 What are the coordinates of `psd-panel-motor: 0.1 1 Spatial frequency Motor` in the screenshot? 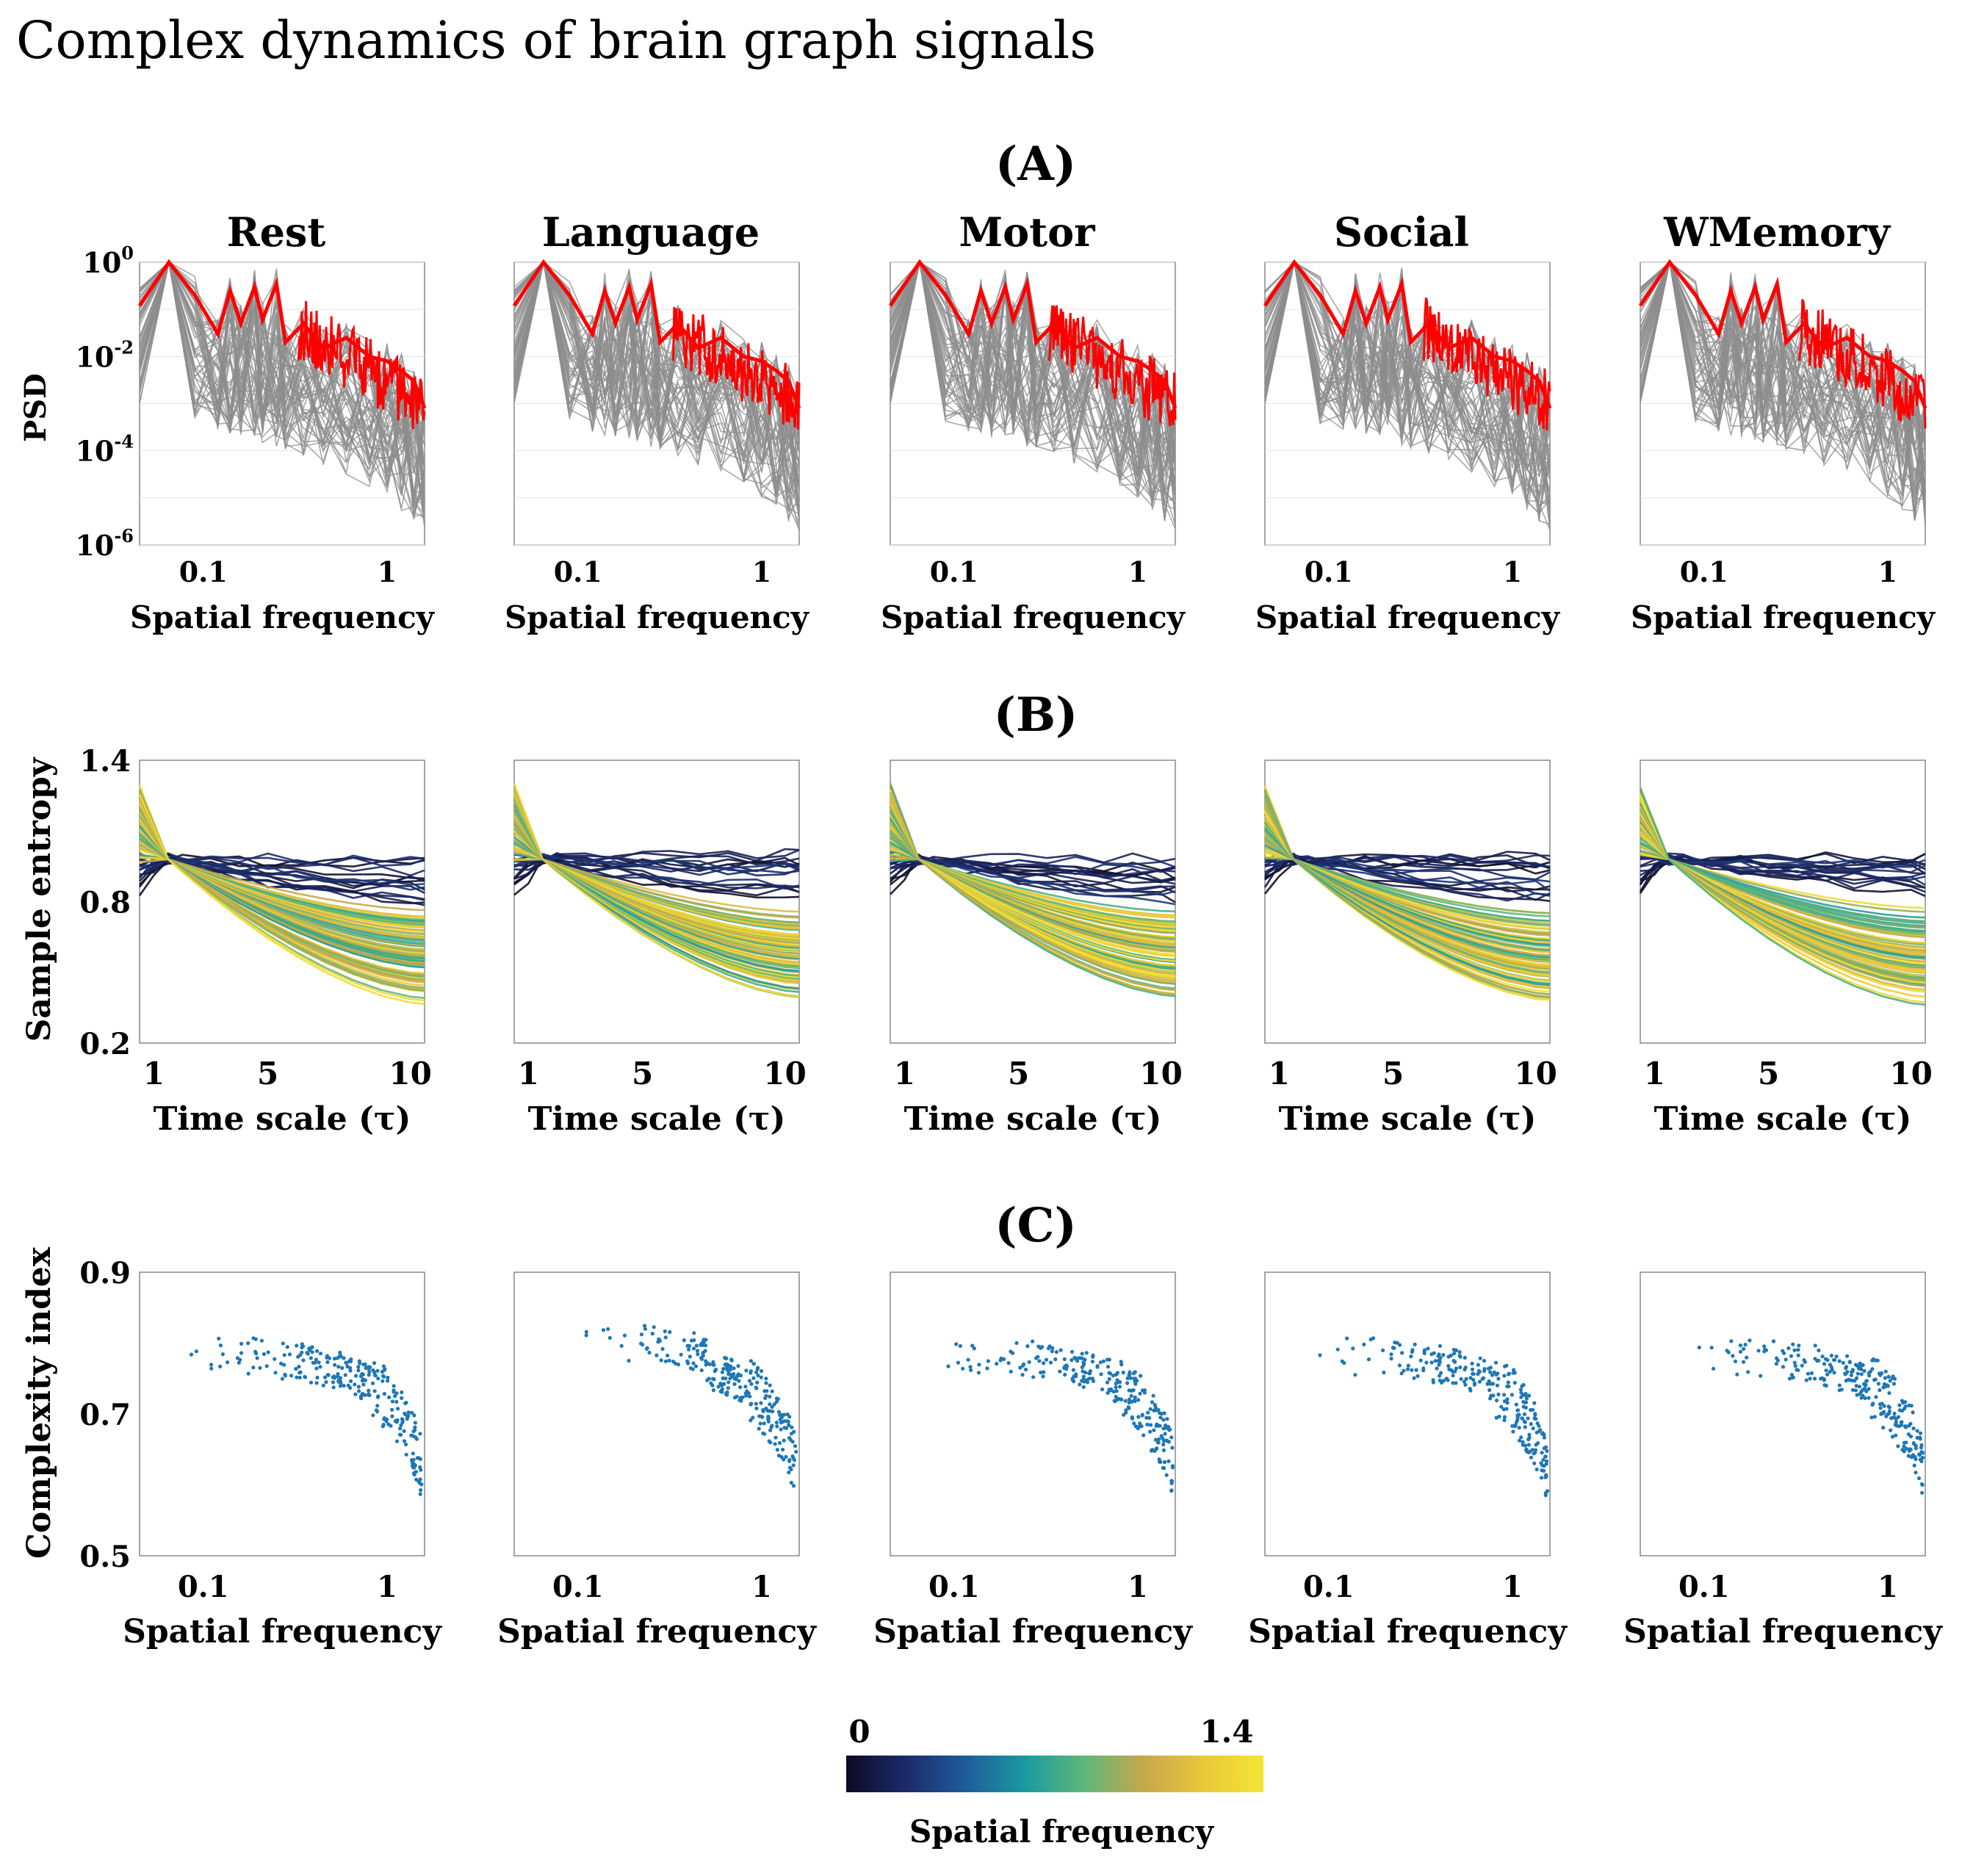 It's located at (1033, 422).